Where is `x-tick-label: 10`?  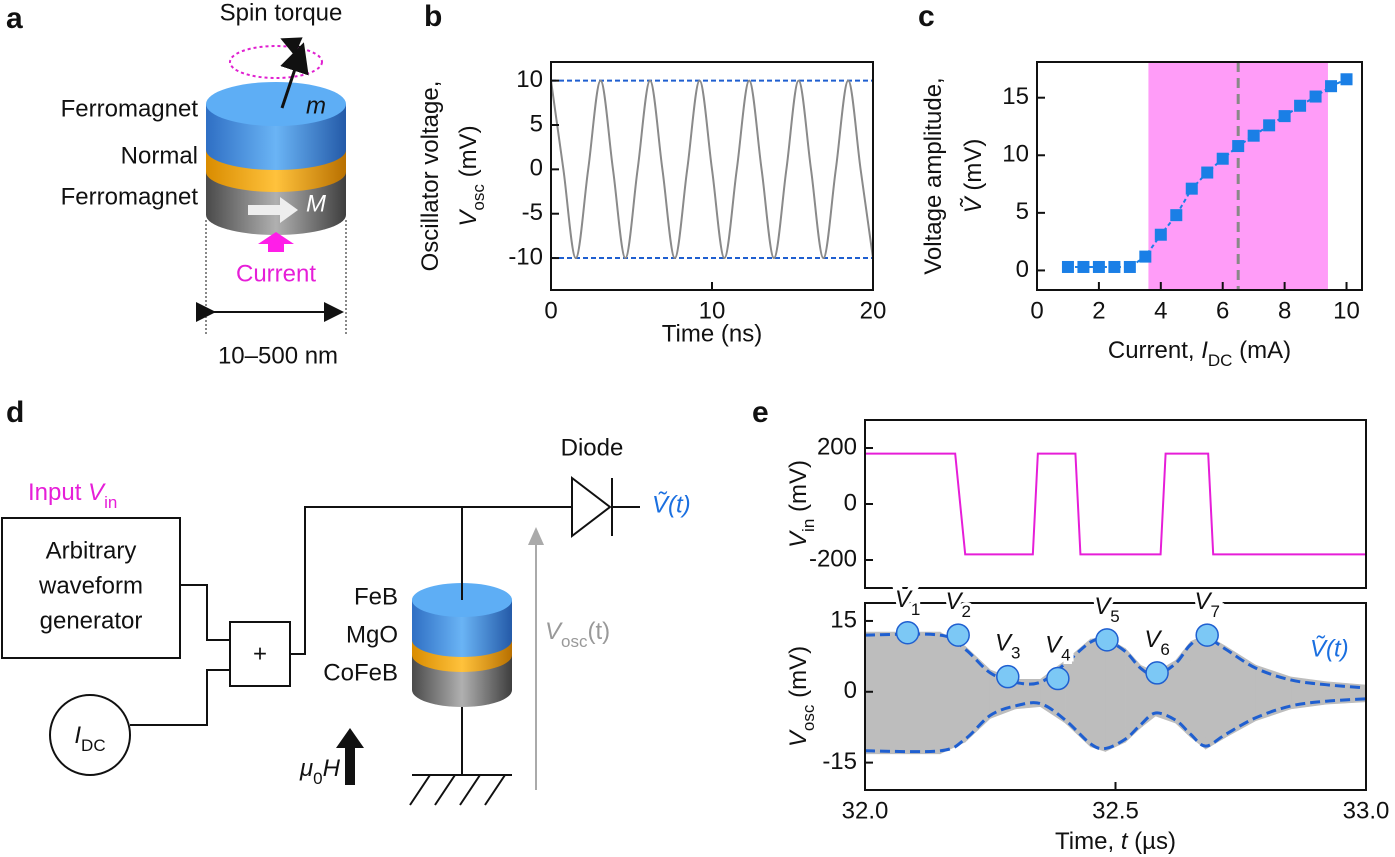 x-tick-label: 10 is located at coordinates (712, 310).